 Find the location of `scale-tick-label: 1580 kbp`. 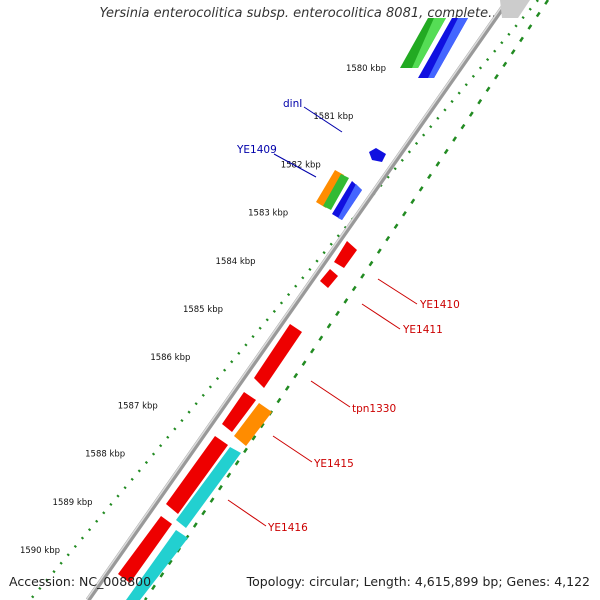

scale-tick-label: 1580 kbp is located at coordinates (366, 69).